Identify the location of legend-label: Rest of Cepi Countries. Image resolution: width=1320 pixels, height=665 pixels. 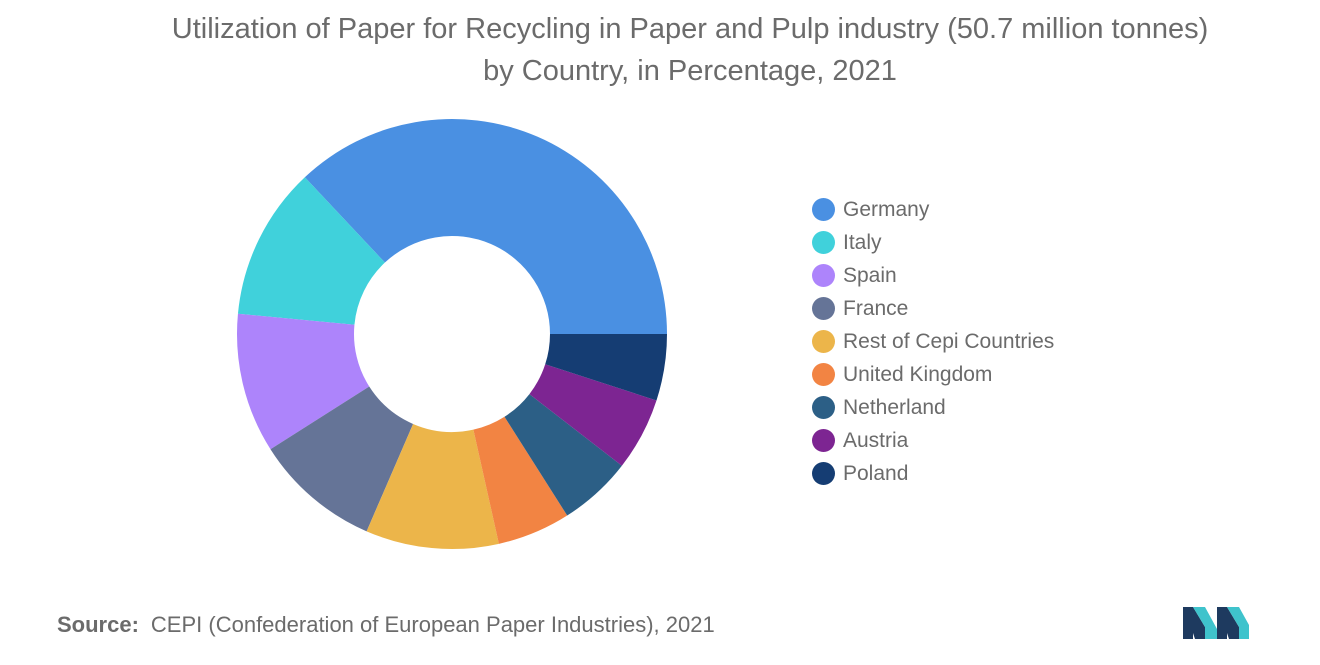
(949, 341).